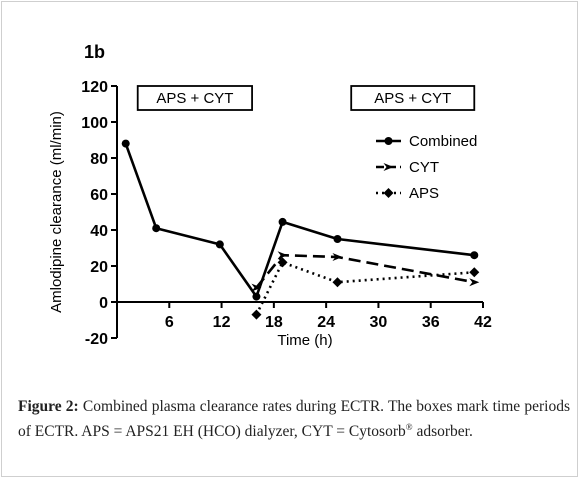  I want to click on ectr-period-label-1: APS + CYT, so click(194, 98).